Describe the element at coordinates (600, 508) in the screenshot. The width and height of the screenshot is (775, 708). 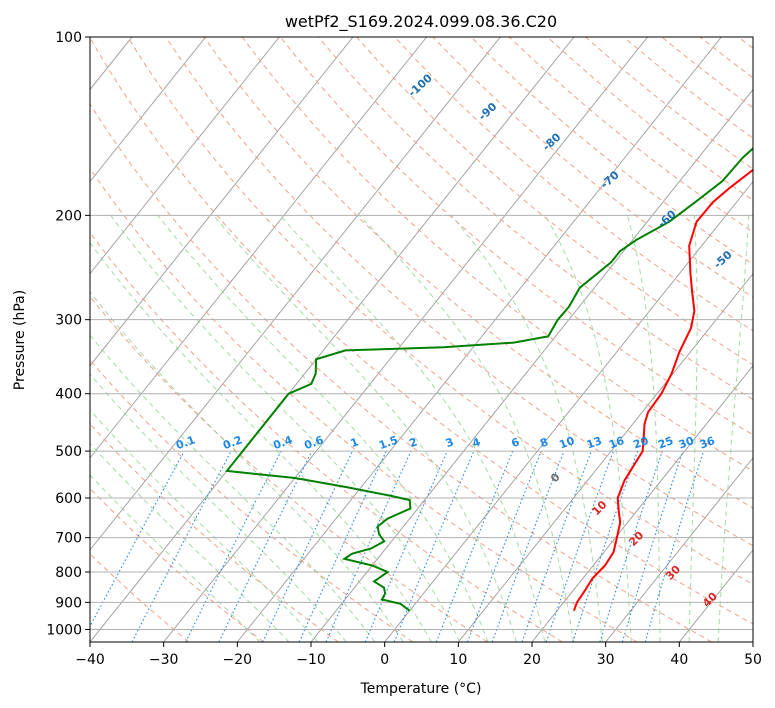
I see `moist-adiabat-label: 10` at that location.